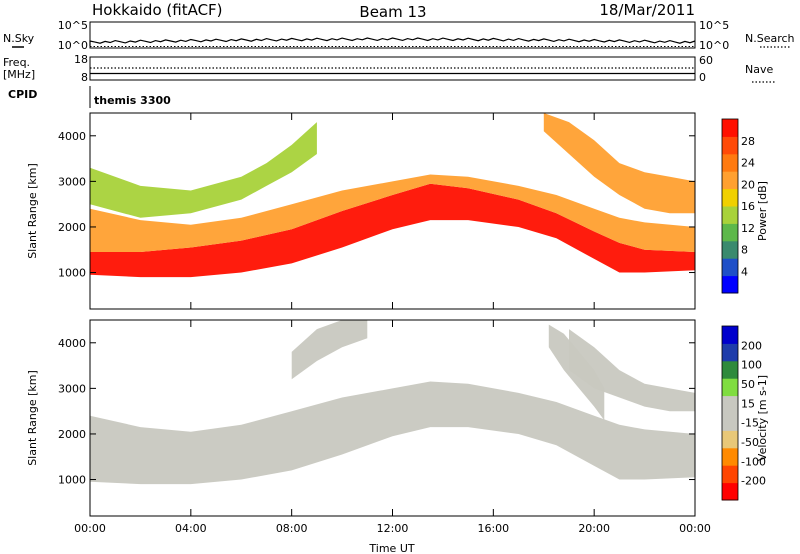 This screenshot has height=554, width=800. What do you see at coordinates (751, 345) in the screenshot?
I see `velocity-colorbar-tick-0: 200` at bounding box center [751, 345].